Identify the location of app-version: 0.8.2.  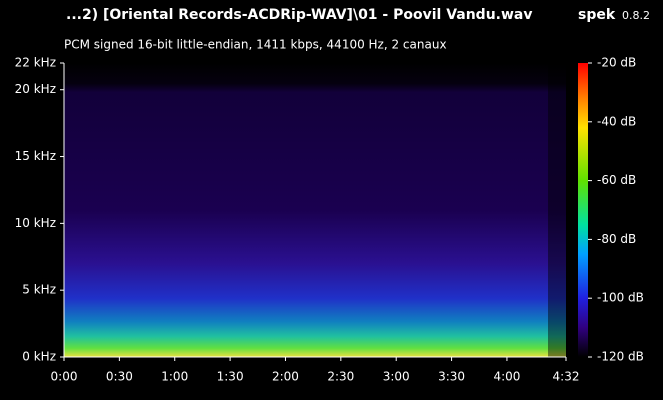
(636, 15).